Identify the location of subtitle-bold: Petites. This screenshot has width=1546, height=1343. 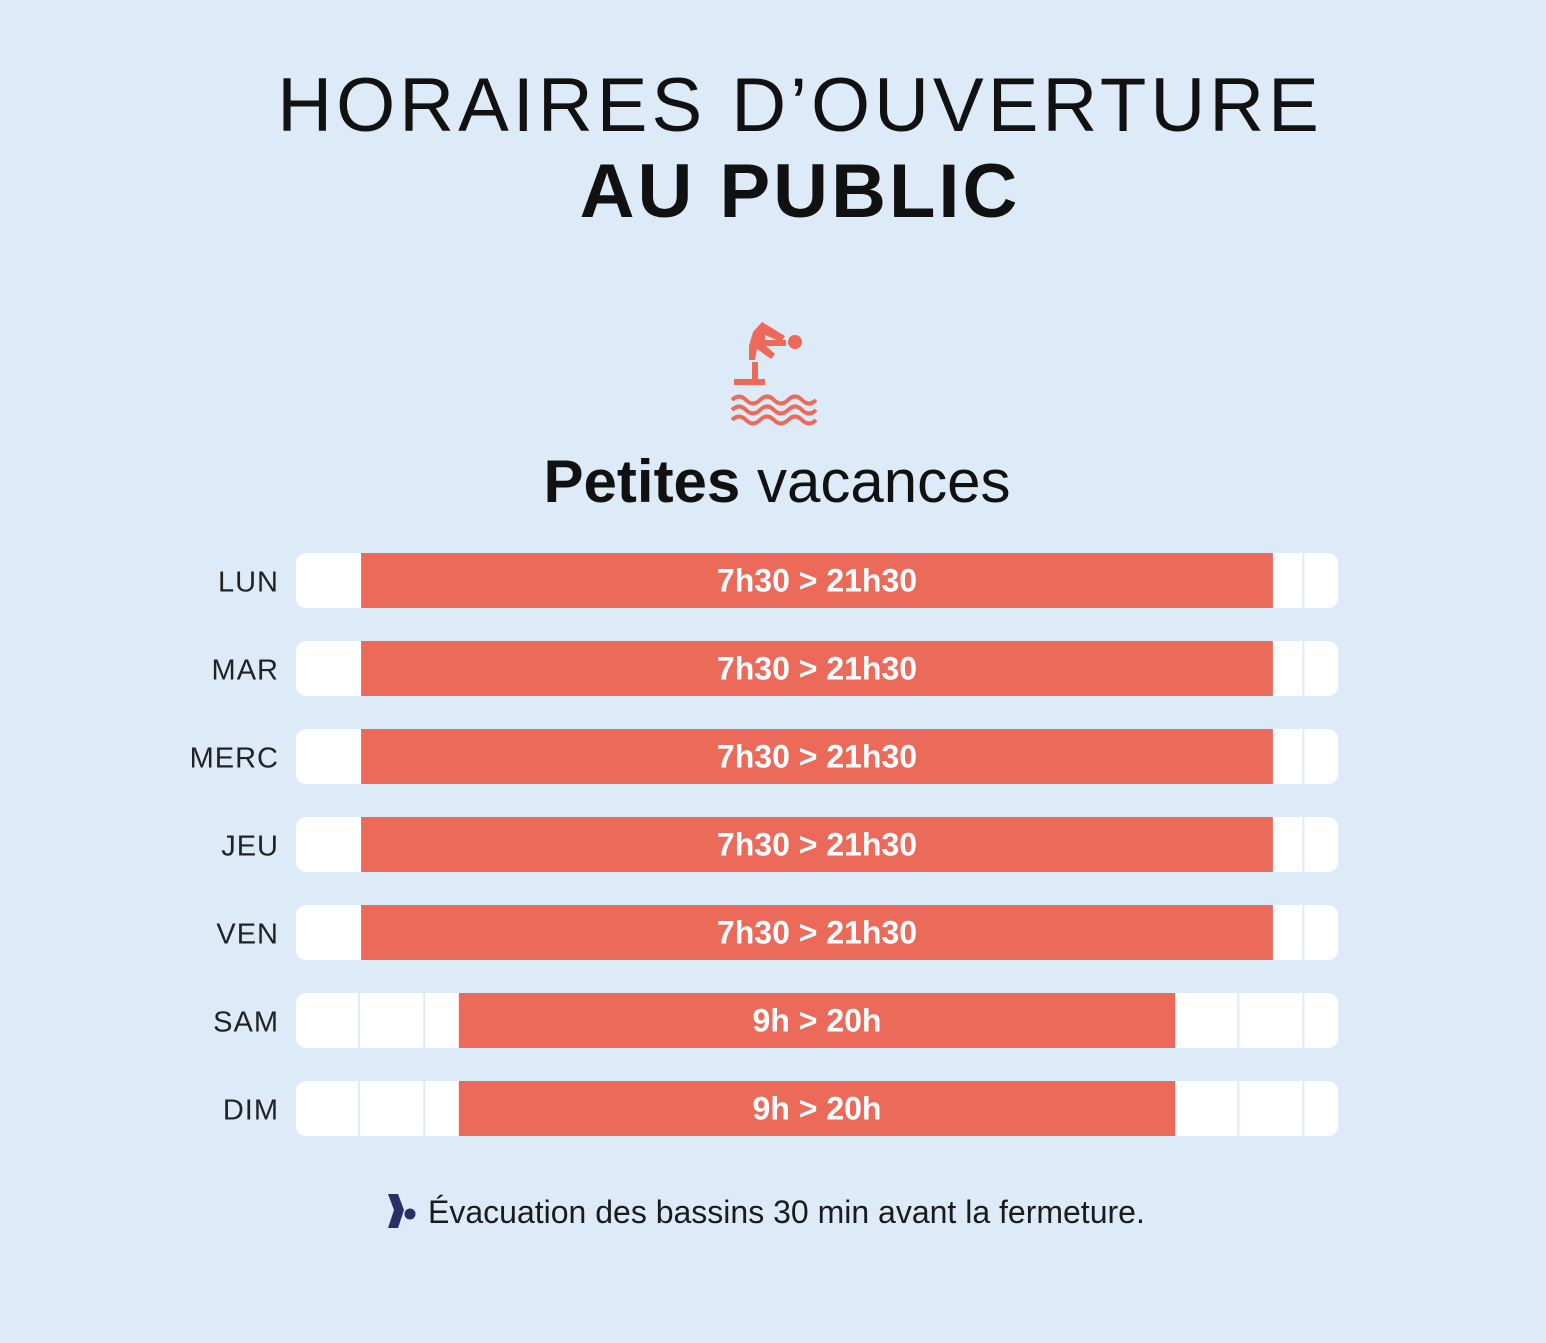
(642, 481).